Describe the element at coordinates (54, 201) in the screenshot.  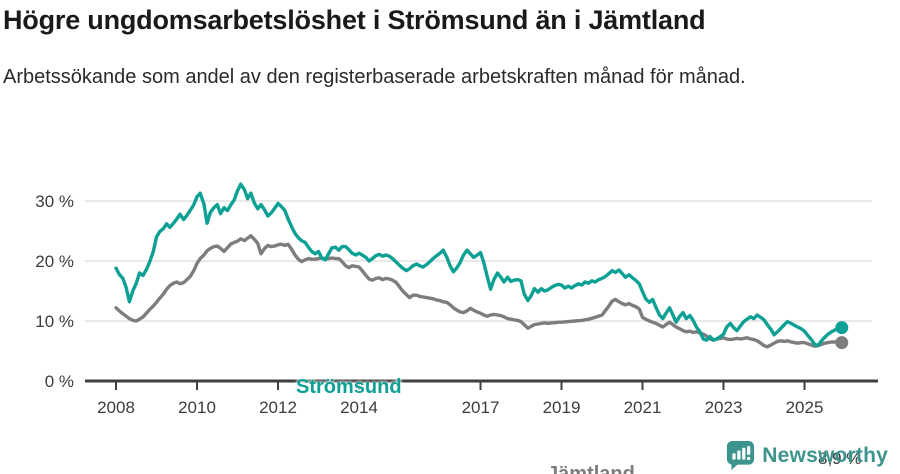
I see `y-tick-label: 30 %` at that location.